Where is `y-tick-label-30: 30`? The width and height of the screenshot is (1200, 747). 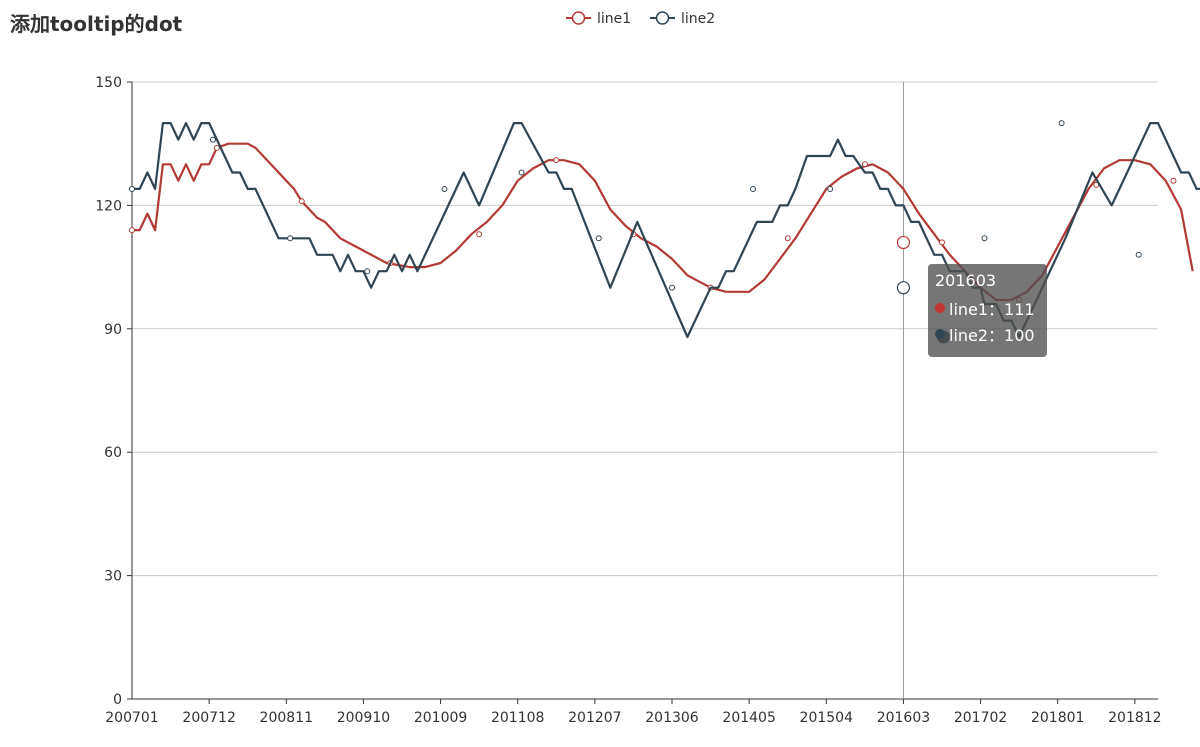 y-tick-label-30: 30 is located at coordinates (113, 577).